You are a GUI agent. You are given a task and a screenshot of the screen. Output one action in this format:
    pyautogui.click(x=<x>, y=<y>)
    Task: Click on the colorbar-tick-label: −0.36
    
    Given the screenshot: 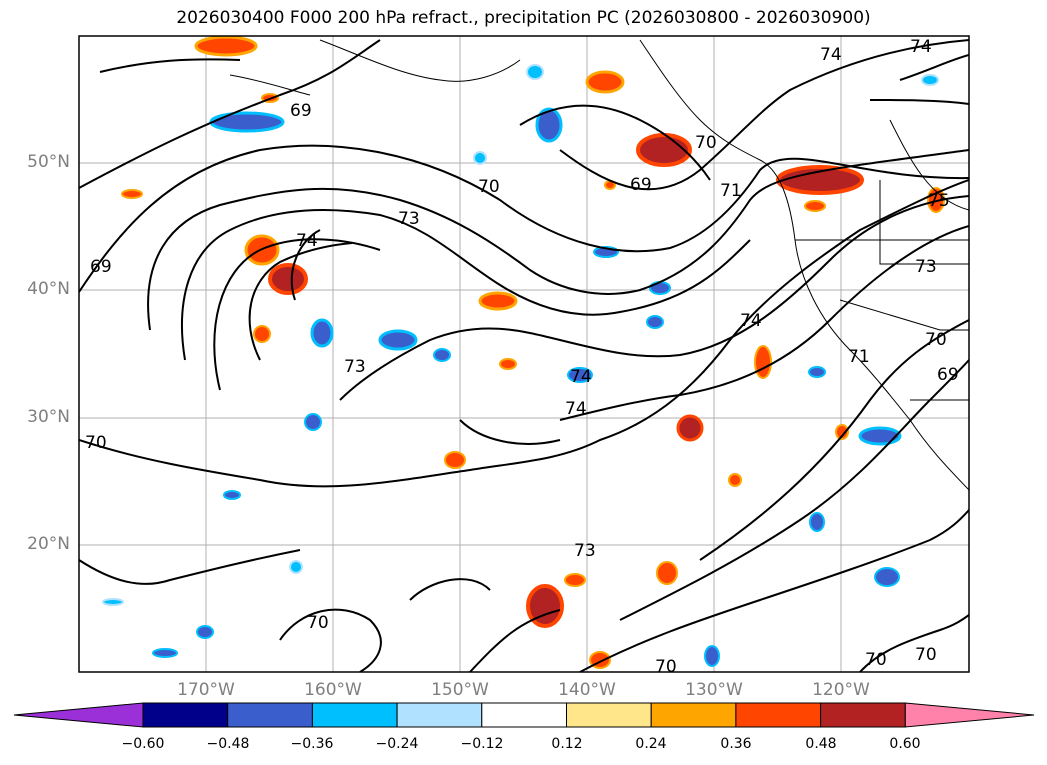 What is the action you would take?
    pyautogui.click(x=312, y=744)
    